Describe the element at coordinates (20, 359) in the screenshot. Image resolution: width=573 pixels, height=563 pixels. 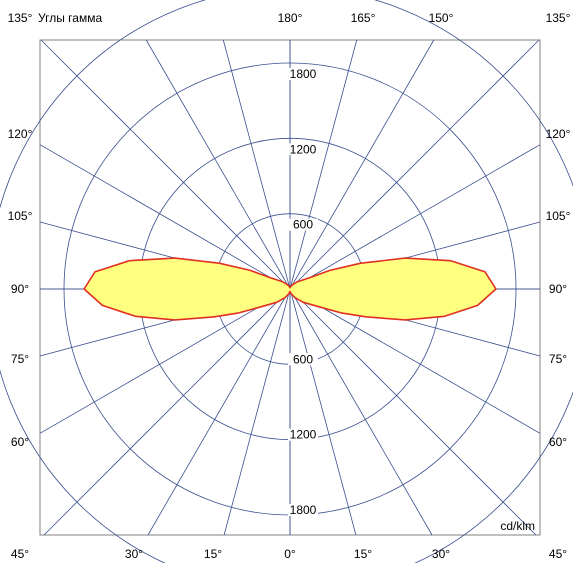
I see `left-angle-label-3: 75°` at that location.